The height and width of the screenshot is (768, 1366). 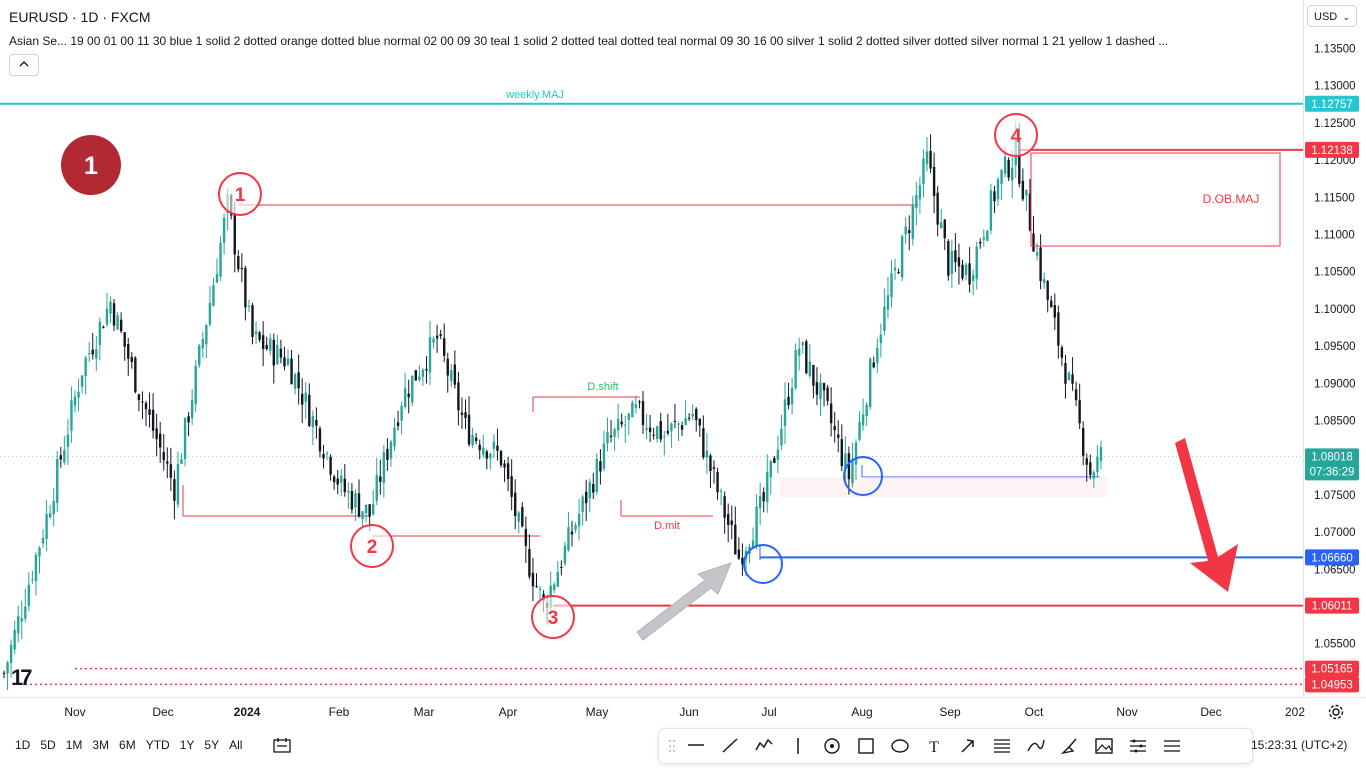 I want to click on tf-all: All, so click(x=236, y=745).